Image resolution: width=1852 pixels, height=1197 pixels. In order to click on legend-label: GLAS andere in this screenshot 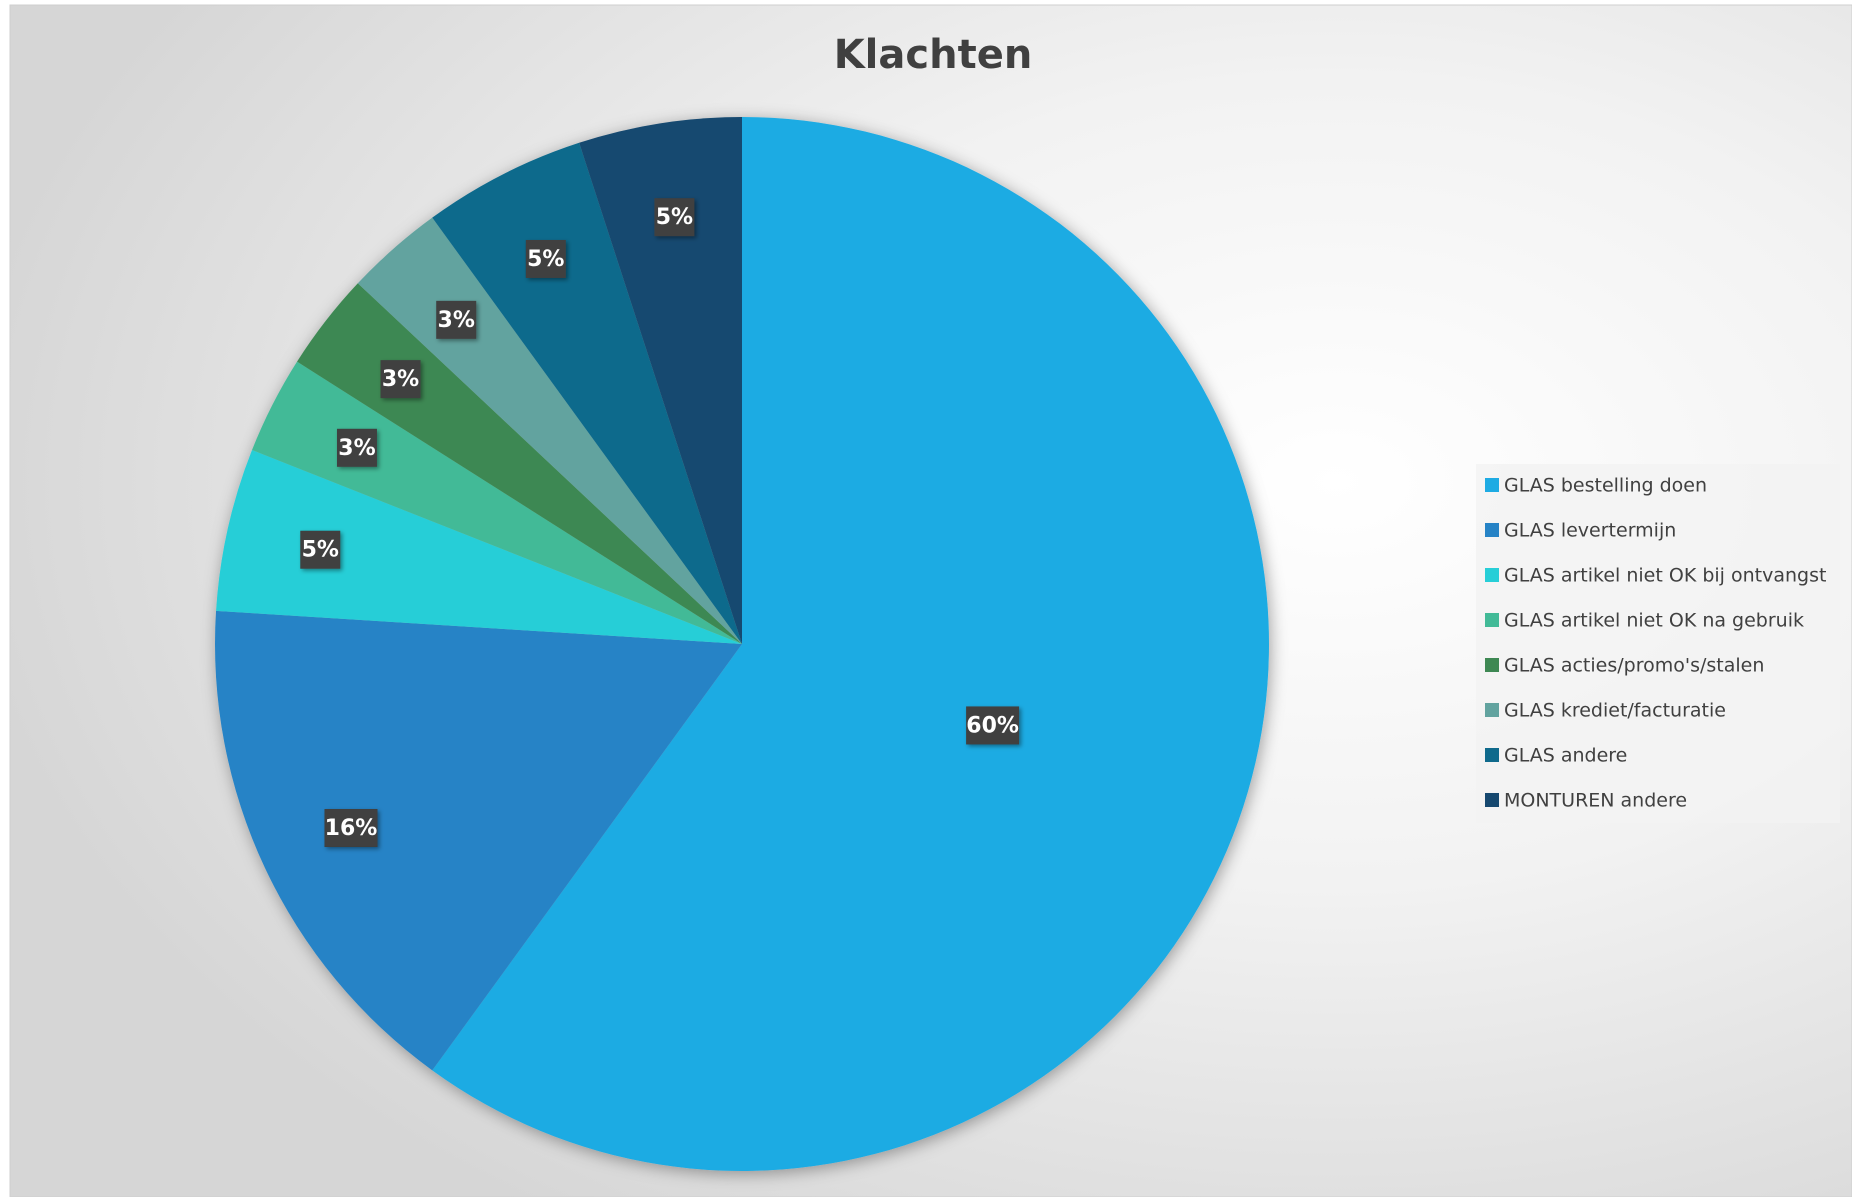, I will do `click(1565, 756)`.